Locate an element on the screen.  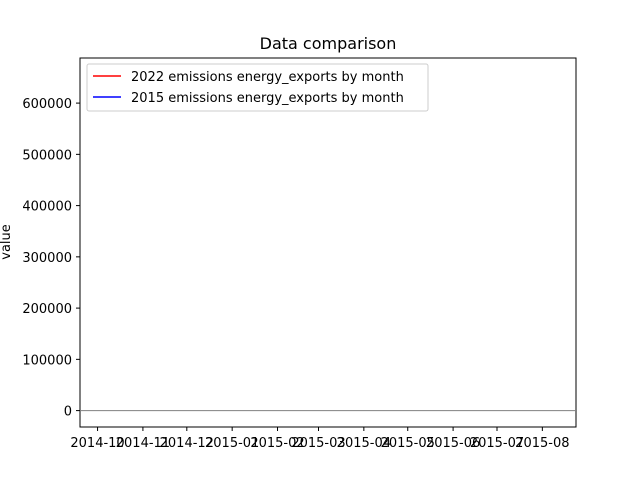
y-tick-label: 400000 is located at coordinates (47, 207).